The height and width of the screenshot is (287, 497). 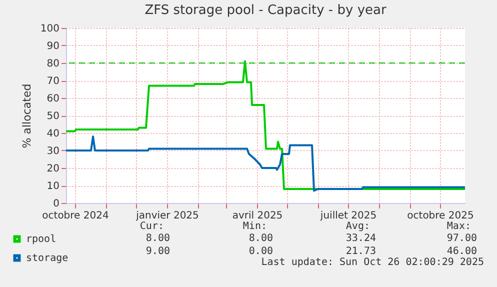 I want to click on y-tick-label: 0, so click(x=56, y=204).